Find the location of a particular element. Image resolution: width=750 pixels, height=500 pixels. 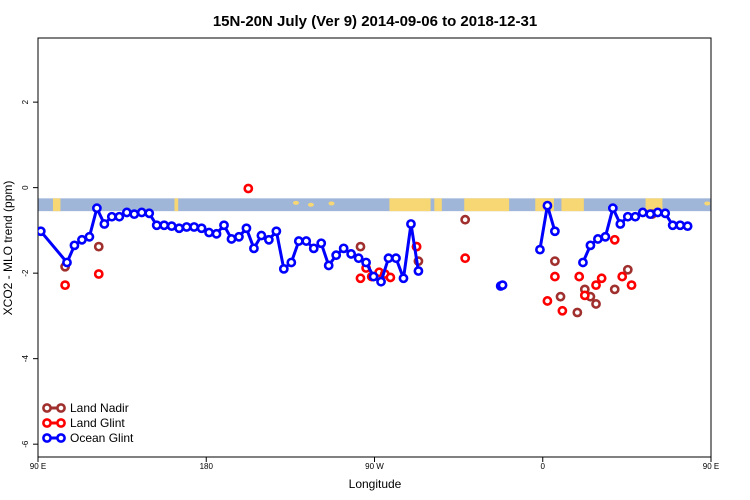

legend-marker-ocean-glint is located at coordinates (47, 438).